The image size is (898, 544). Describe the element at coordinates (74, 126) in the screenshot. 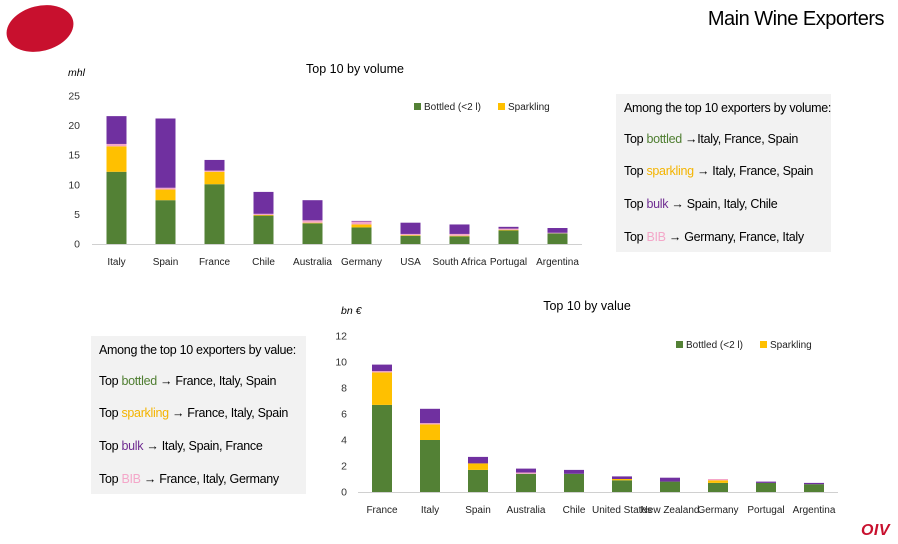

I see `volume-y-tick-label: 20` at that location.